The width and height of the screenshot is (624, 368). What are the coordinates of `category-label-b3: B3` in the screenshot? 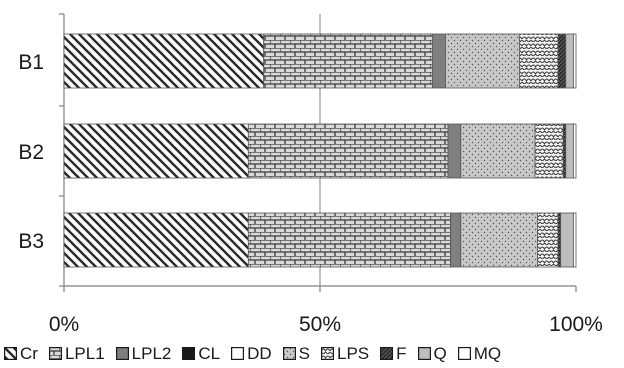 It's located at (31, 241).